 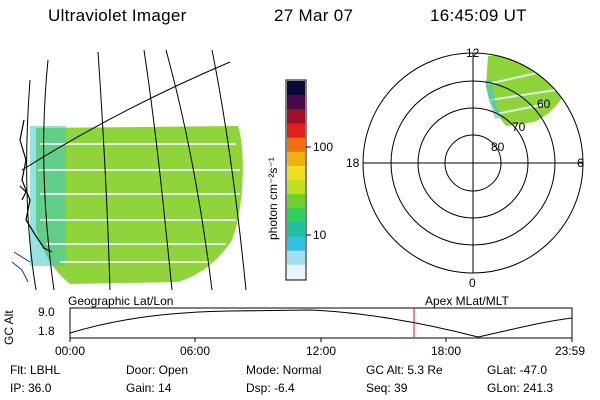 What do you see at coordinates (517, 370) in the screenshot?
I see `status-glat: GLat: -47.0` at bounding box center [517, 370].